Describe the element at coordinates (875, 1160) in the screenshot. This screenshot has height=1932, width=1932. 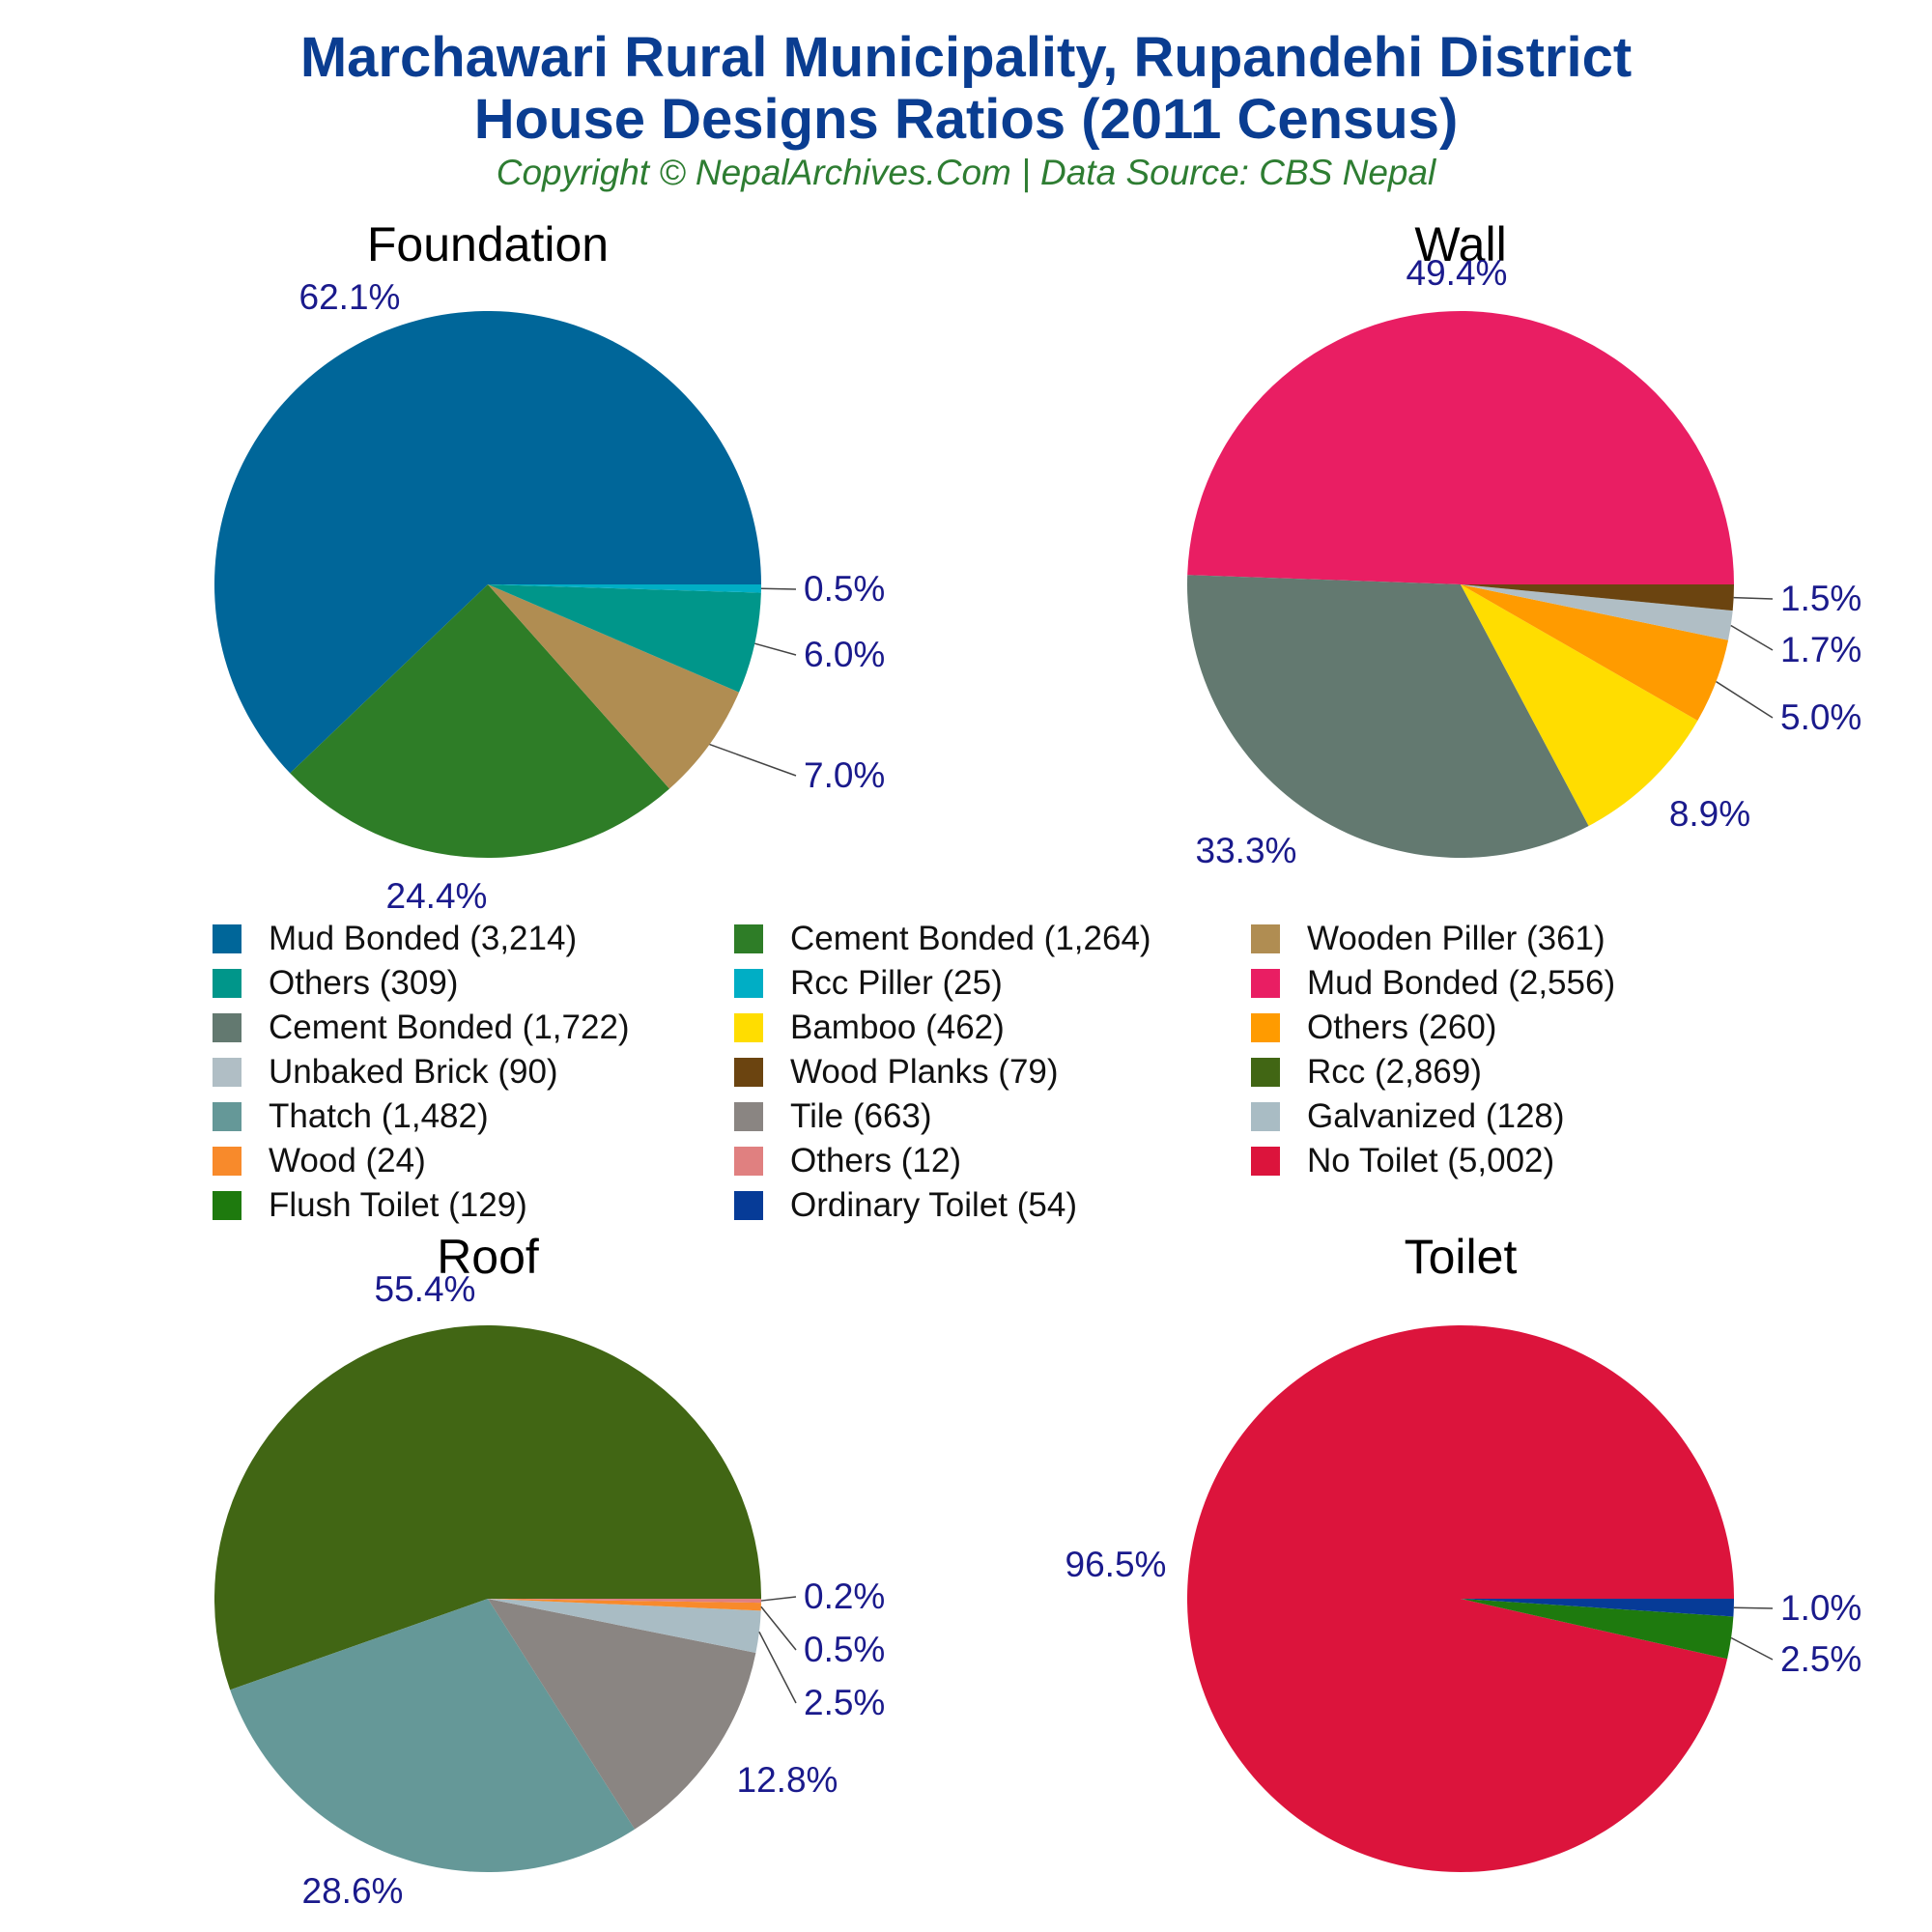
I see `legend-label: Others (12)` at that location.